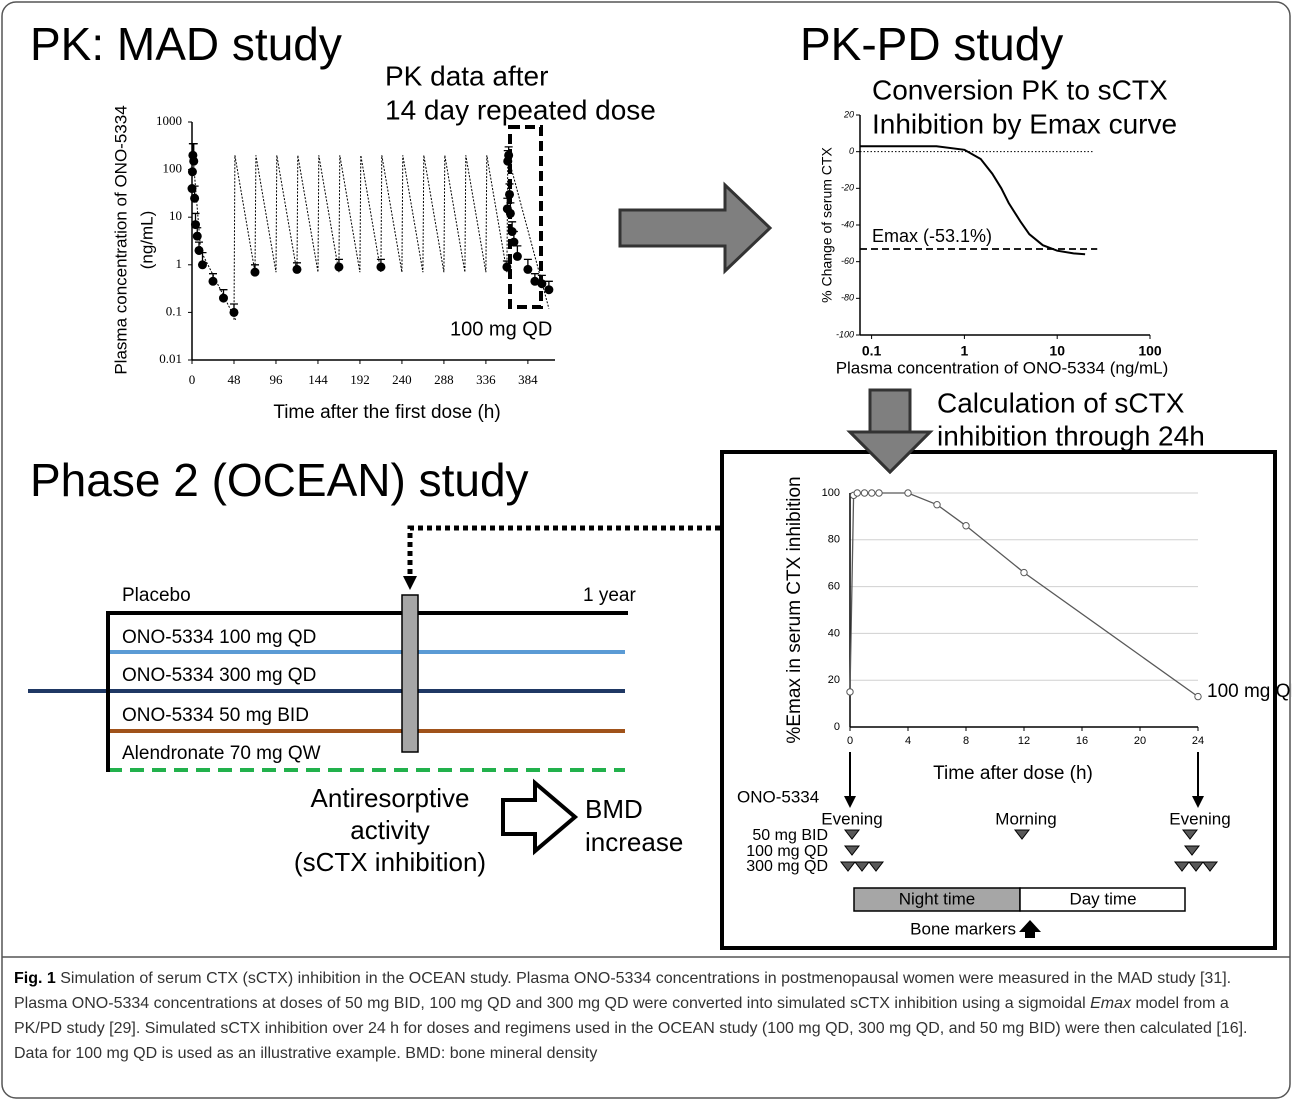  What do you see at coordinates (215, 715) in the screenshot?
I see `arm-label: ONO-5334 50 mg BID` at bounding box center [215, 715].